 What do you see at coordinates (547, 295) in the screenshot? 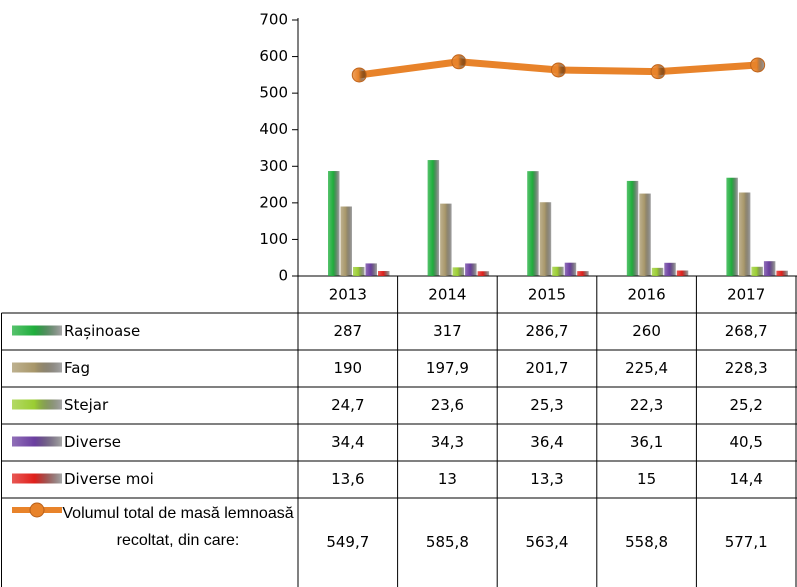
I see `x-tick-label: 2015` at bounding box center [547, 295].